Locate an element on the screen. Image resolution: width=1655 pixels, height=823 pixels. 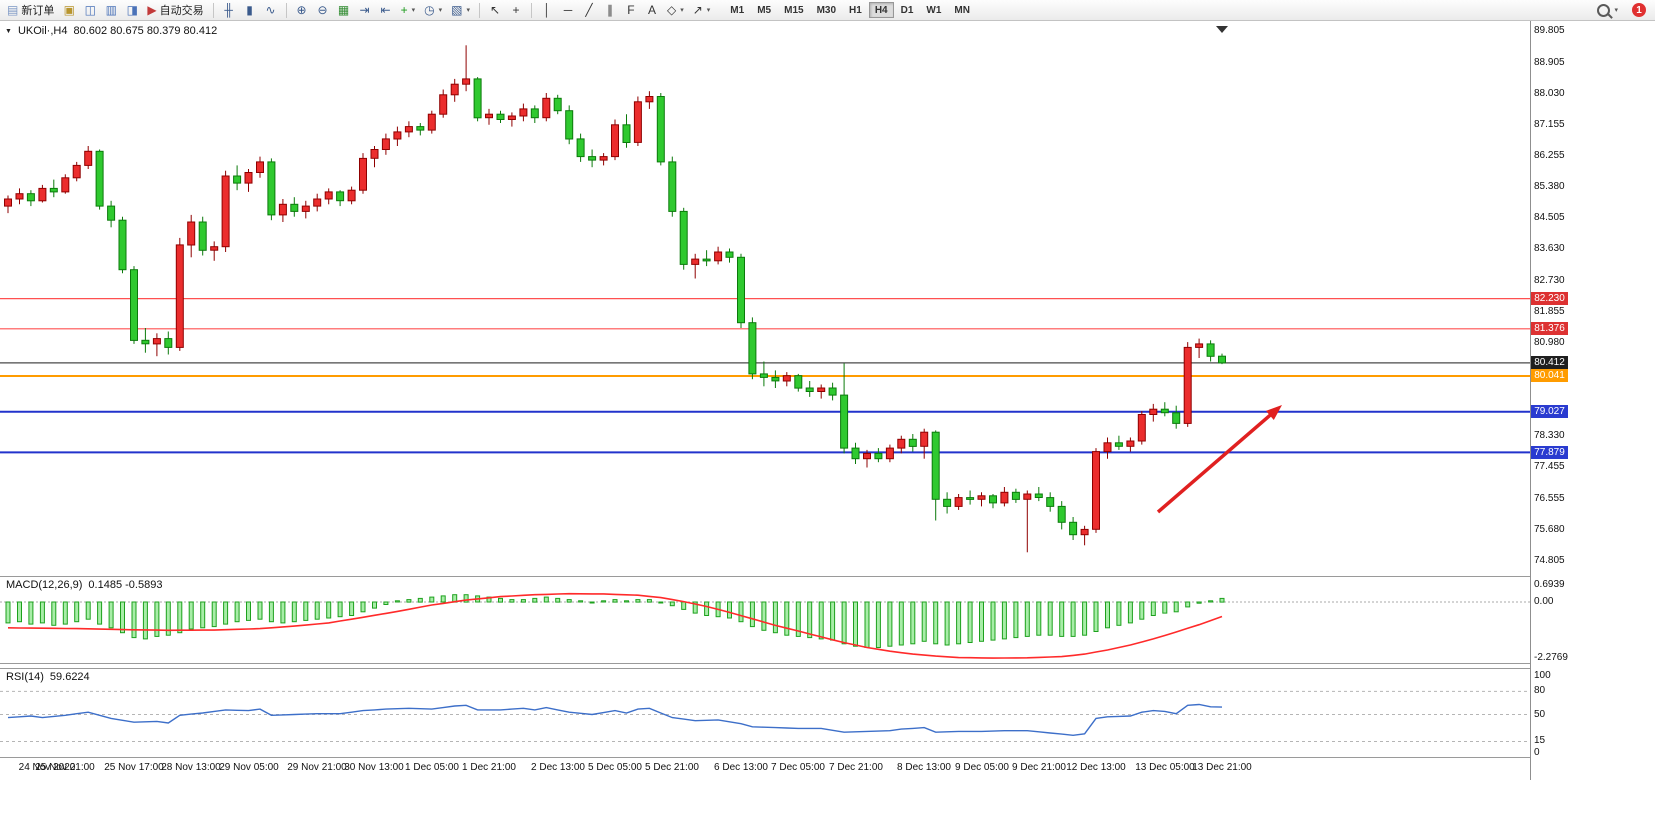
zoom-in-icon: ⊕ is located at coordinates (301, 10).